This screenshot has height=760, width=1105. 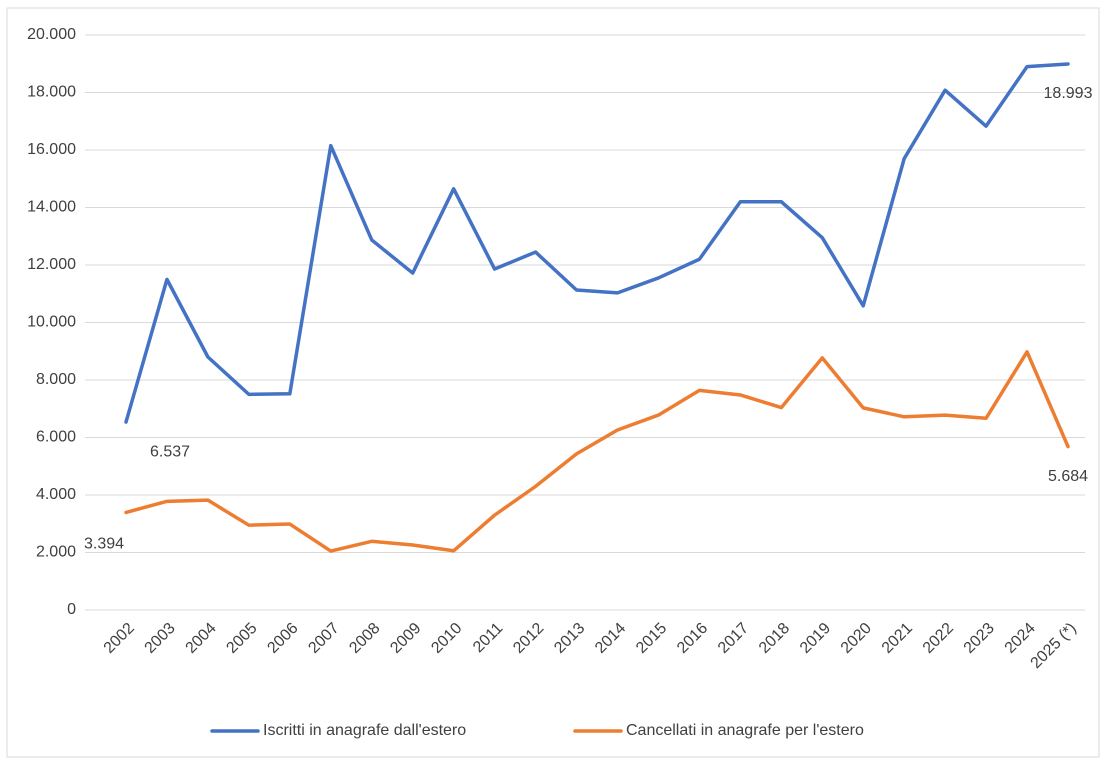 What do you see at coordinates (56, 494) in the screenshot?
I see `y-tick-label: 4.000` at bounding box center [56, 494].